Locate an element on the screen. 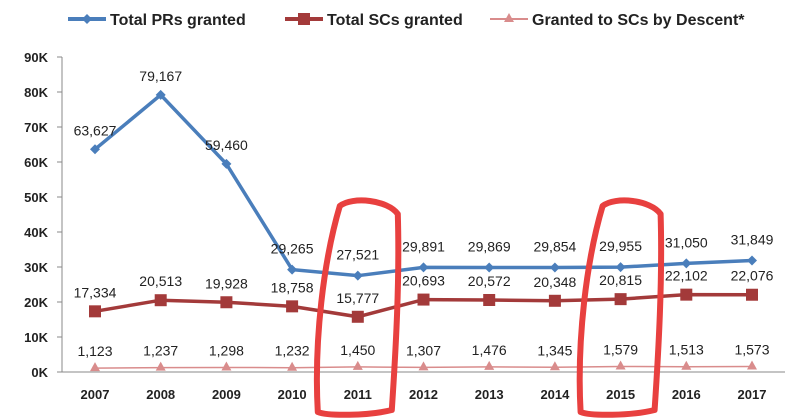 The width and height of the screenshot is (800, 420). data-label: 1,573 is located at coordinates (751, 349).